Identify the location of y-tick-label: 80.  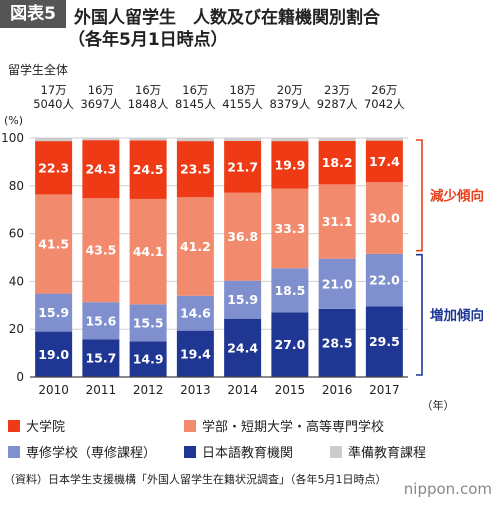
(16, 186).